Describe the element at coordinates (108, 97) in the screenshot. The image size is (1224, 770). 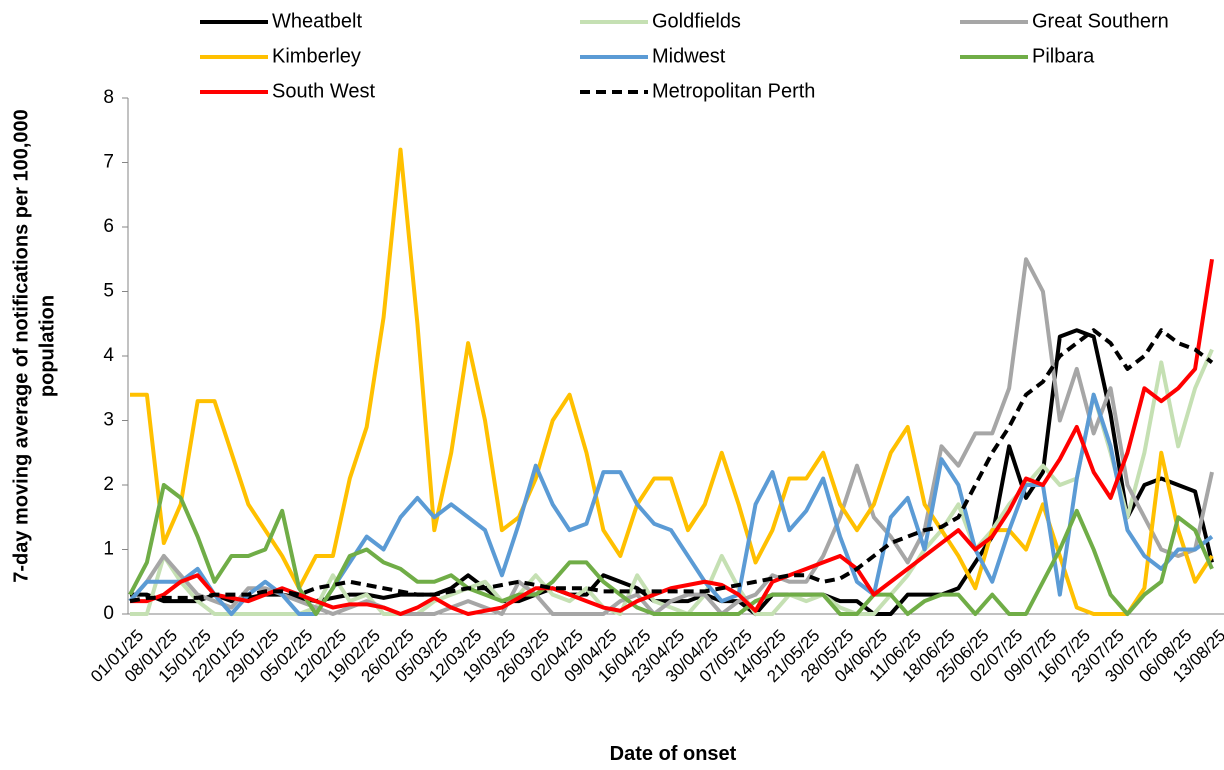
I see `y-tick-label: 8` at that location.